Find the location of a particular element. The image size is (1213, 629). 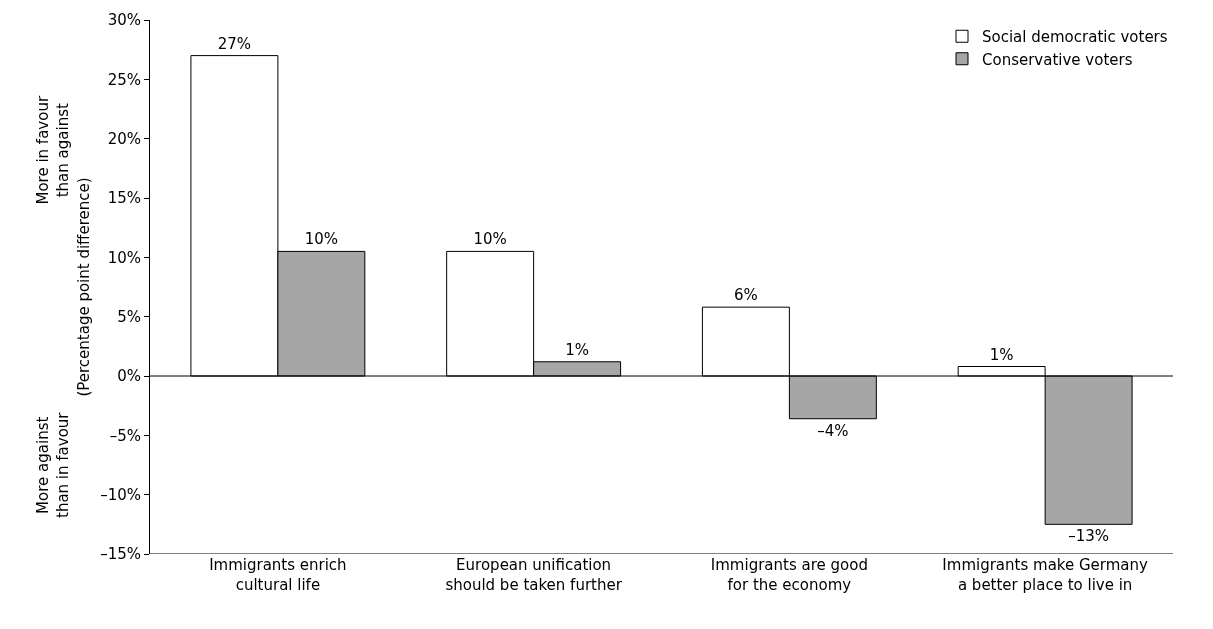

data-label: 27% is located at coordinates (234, 43).